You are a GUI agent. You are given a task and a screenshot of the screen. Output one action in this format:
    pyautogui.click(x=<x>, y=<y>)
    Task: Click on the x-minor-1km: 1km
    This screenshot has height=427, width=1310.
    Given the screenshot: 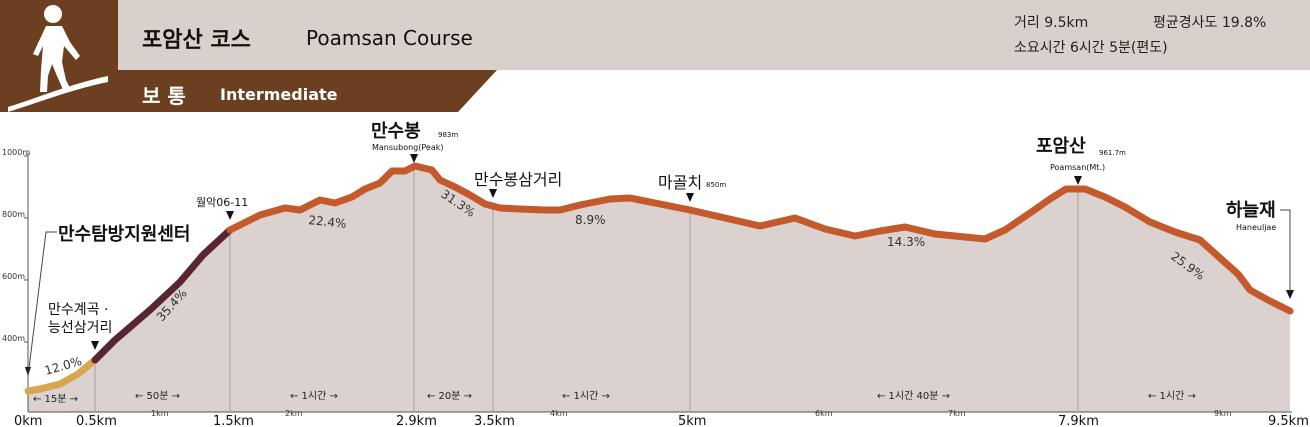 What is the action you would take?
    pyautogui.click(x=160, y=413)
    